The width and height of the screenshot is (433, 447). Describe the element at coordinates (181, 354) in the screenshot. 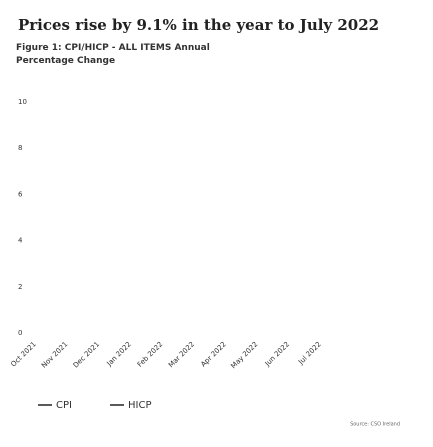

I see `x-tick-label: Mar 2022` at that location.